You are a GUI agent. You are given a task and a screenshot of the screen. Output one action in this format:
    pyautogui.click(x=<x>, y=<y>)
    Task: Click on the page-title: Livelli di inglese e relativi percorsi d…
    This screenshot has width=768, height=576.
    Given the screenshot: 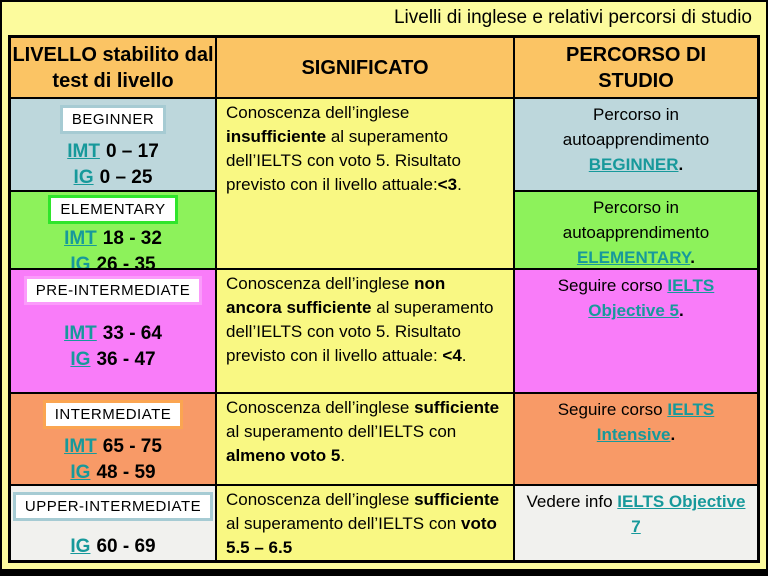 What is the action you would take?
    pyautogui.click(x=572, y=17)
    